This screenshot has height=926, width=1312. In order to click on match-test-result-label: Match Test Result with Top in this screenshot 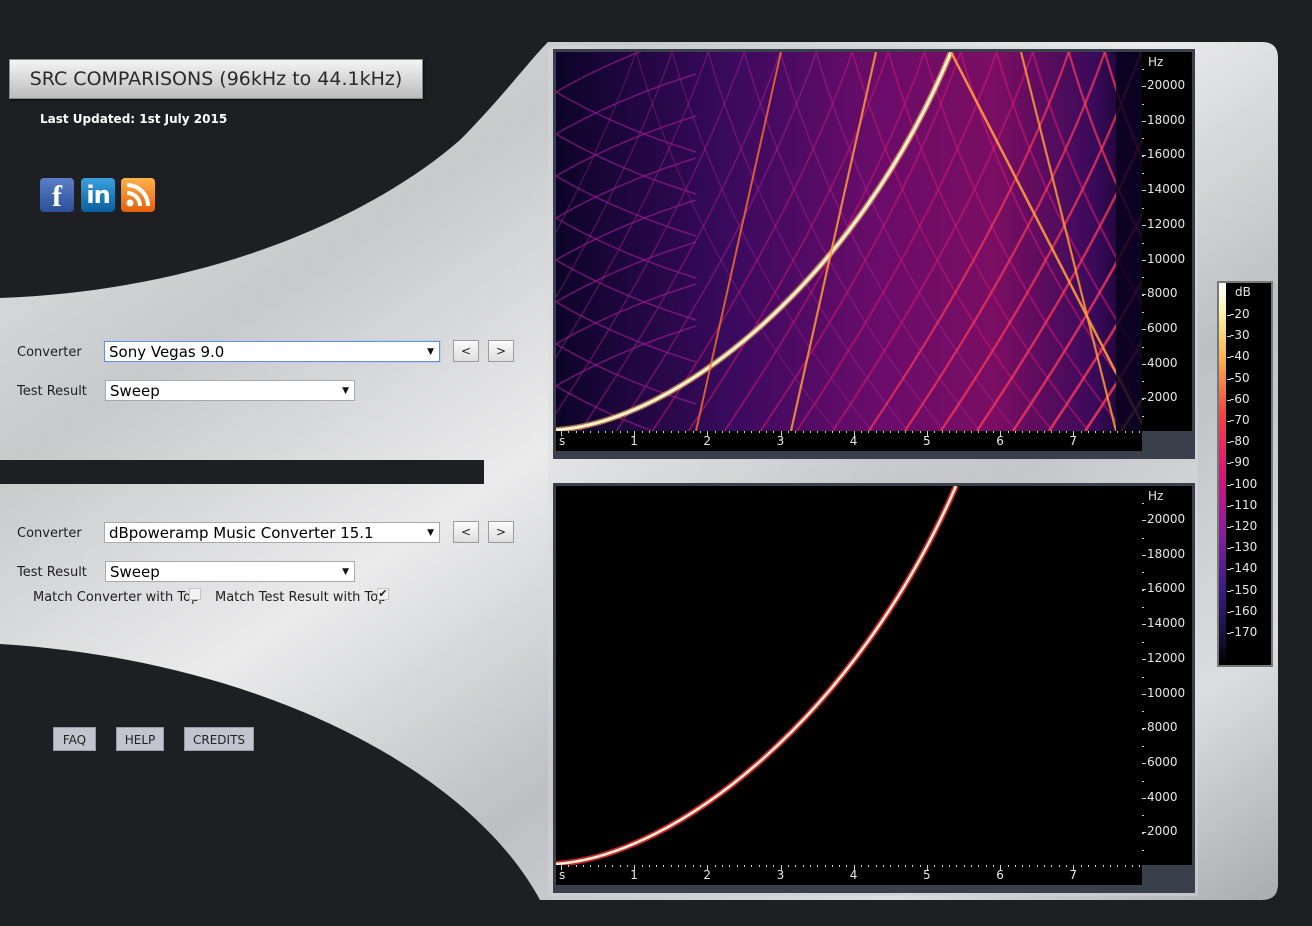, I will do `click(301, 597)`.